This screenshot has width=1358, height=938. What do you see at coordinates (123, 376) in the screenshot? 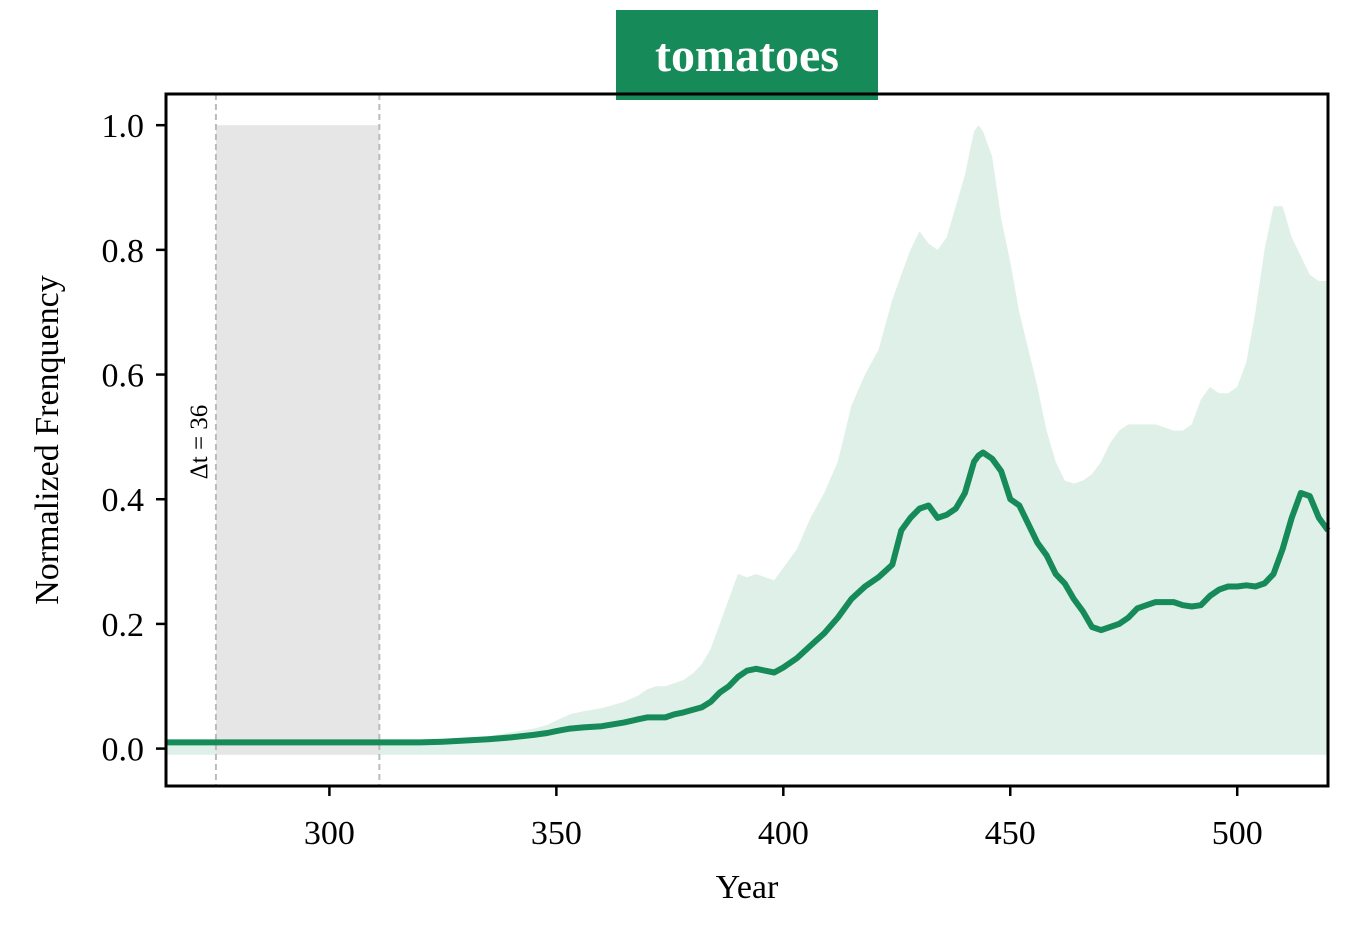
I see `y-tick-label: 0.6` at bounding box center [123, 376].